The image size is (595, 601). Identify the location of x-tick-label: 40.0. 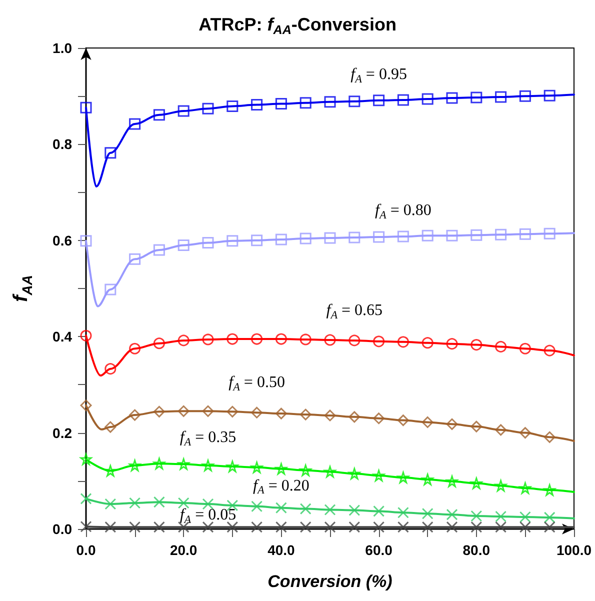
(282, 550).